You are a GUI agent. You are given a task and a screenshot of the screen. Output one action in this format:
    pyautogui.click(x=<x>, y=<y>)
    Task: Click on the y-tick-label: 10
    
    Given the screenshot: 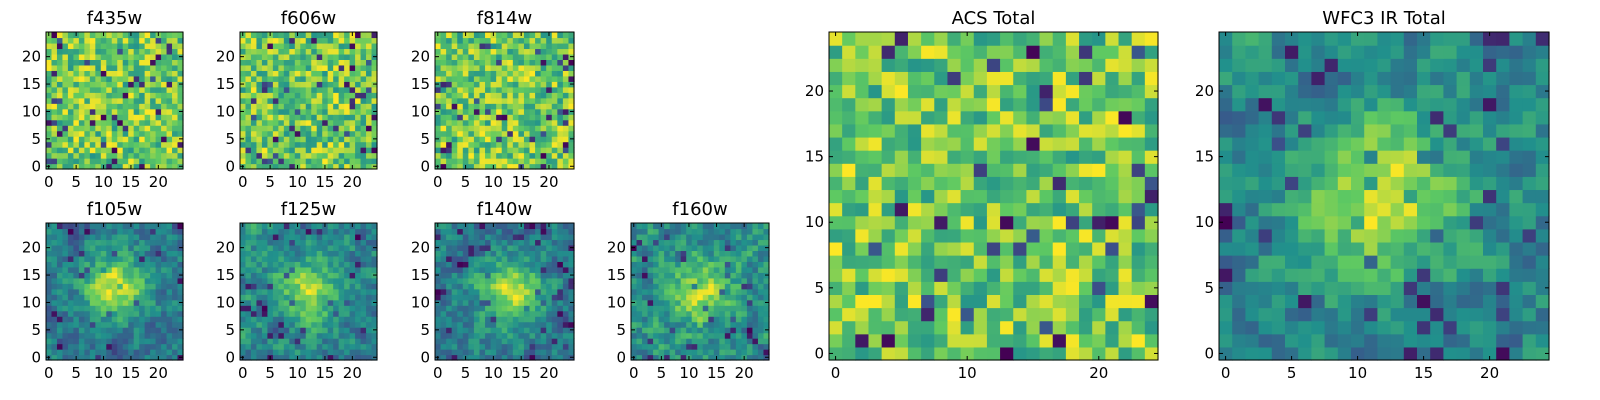 What is the action you would take?
    pyautogui.click(x=31, y=302)
    